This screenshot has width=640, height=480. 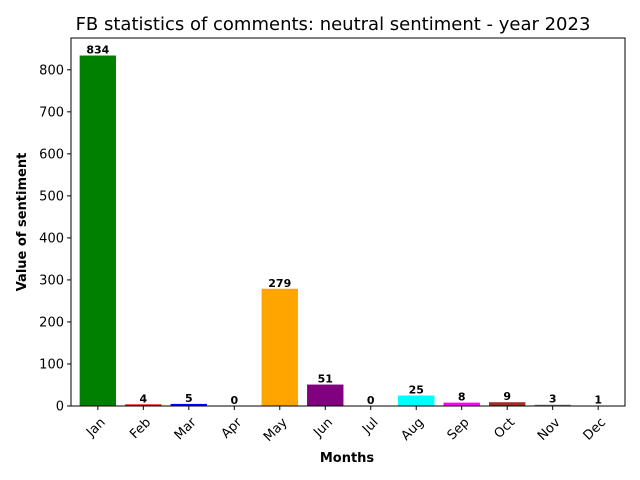 What do you see at coordinates (232, 428) in the screenshot?
I see `x-tick-label-apr: Apr` at bounding box center [232, 428].